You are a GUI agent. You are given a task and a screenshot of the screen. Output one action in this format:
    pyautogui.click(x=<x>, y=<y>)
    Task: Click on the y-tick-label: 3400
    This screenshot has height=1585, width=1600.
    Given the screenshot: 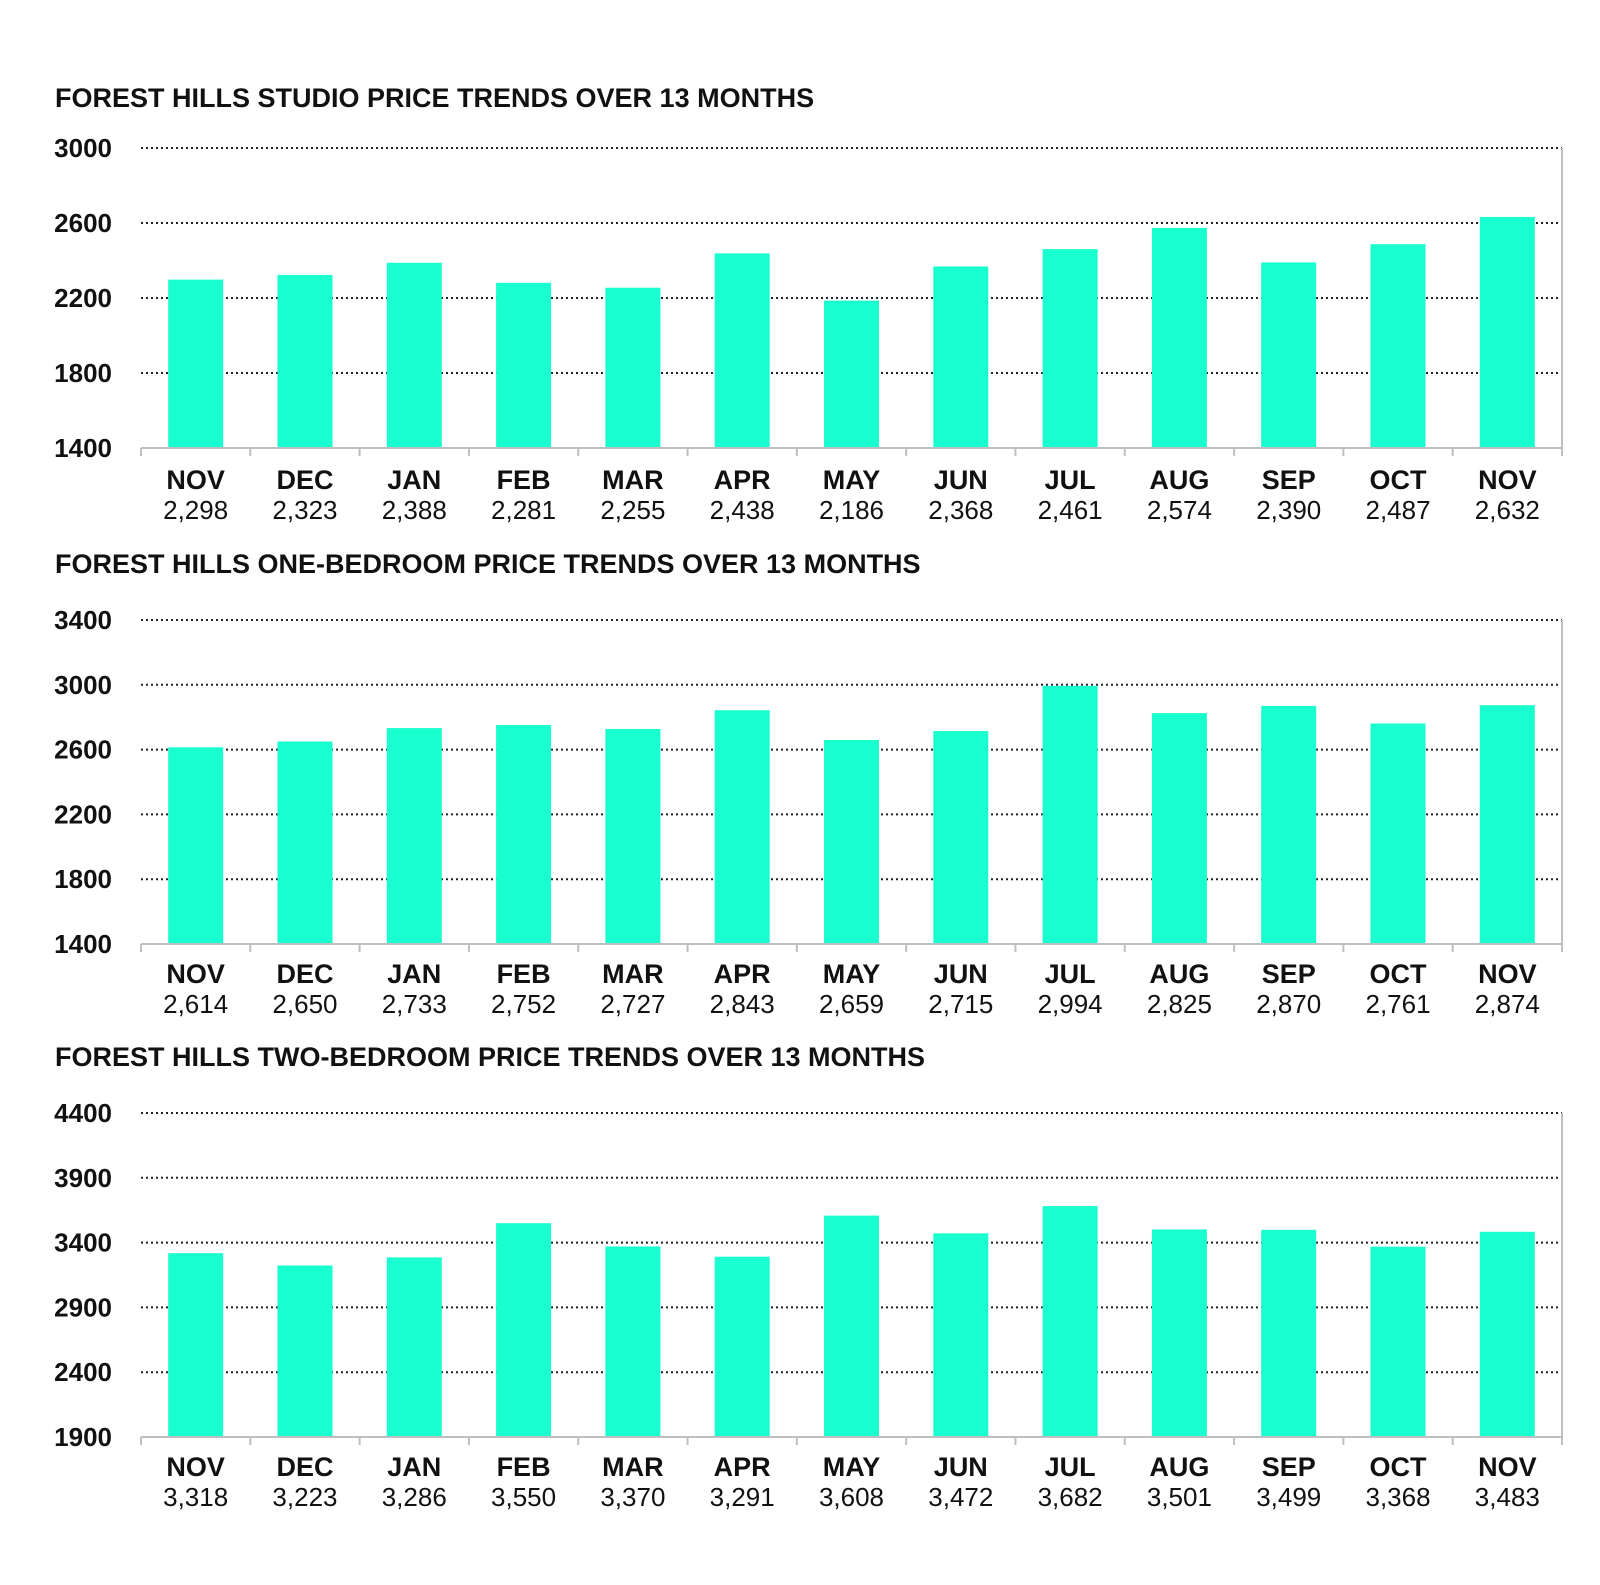 What is the action you would take?
    pyautogui.click(x=83, y=620)
    